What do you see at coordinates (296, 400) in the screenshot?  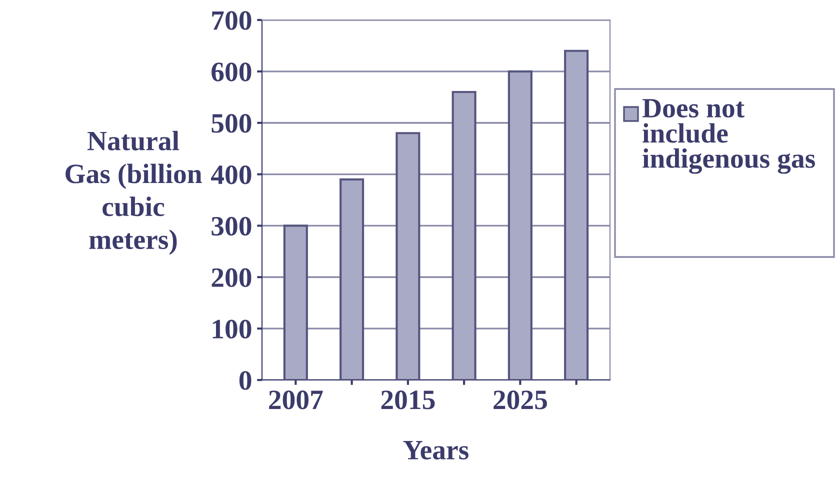 I see `x-tick-label: 2007` at bounding box center [296, 400].